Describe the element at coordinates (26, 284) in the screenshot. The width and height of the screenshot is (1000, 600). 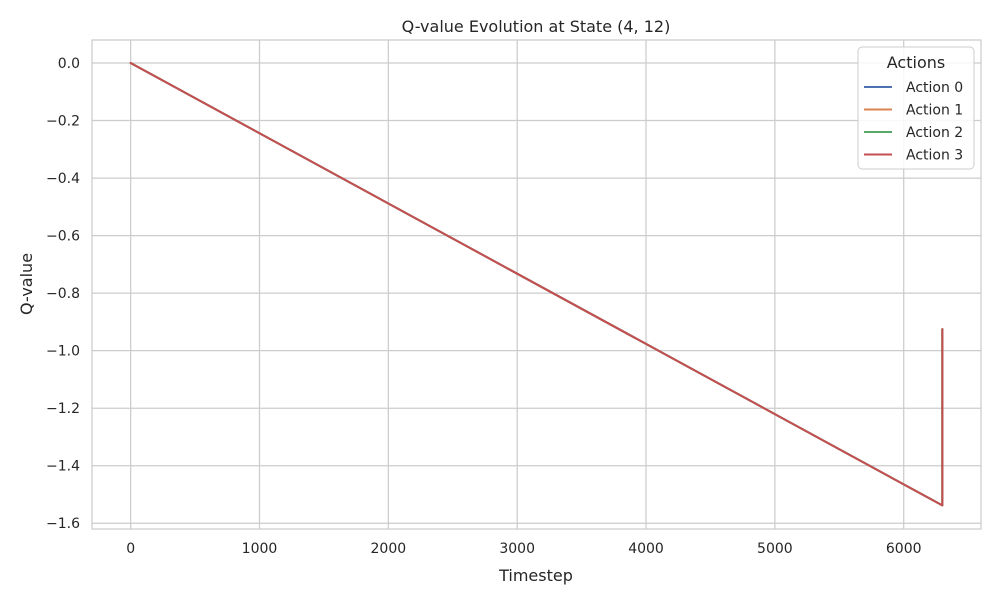
I see `y-axis-label: Q-value` at that location.